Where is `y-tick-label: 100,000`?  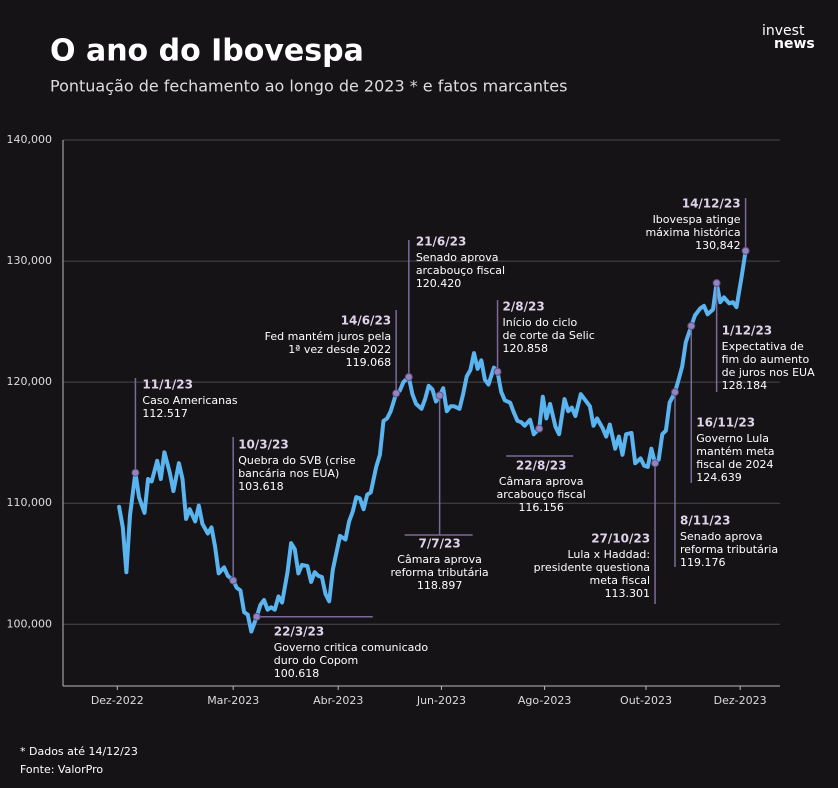 y-tick-label: 100,000 is located at coordinates (30, 623).